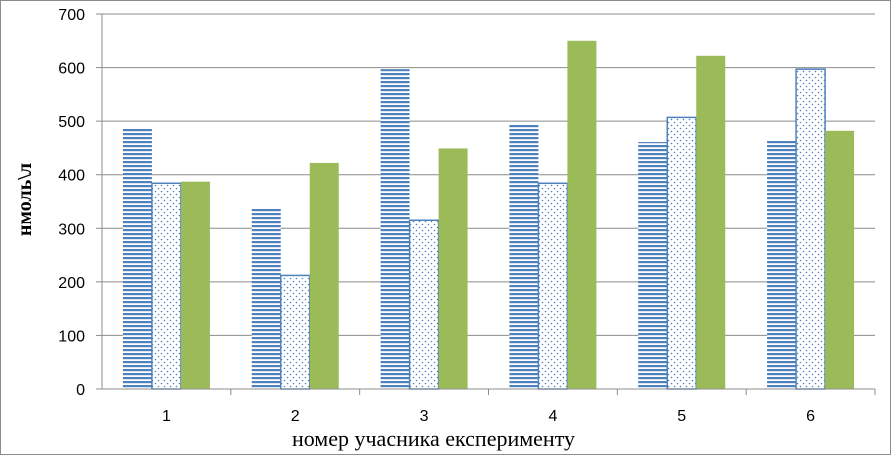 The image size is (891, 455). Describe the element at coordinates (433, 438) in the screenshot. I see `x-axis-title: номер учасника експерименту` at that location.